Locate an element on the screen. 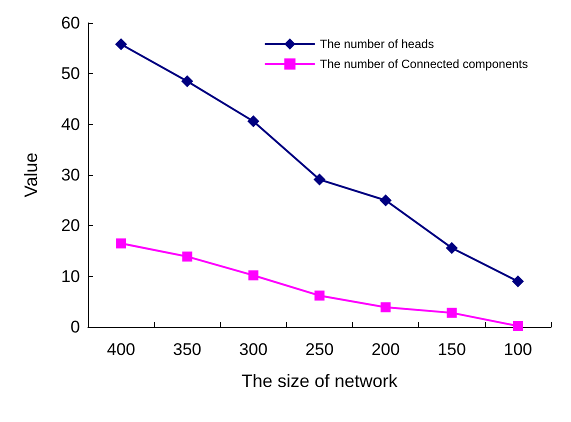  x-tick-label: 300 is located at coordinates (253, 349).